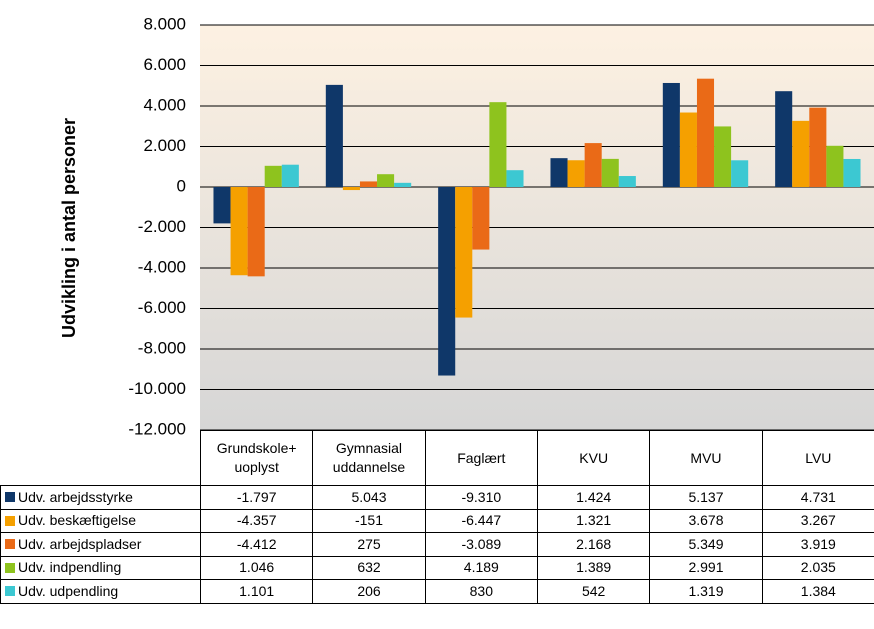 The height and width of the screenshot is (629, 874). What do you see at coordinates (594, 520) in the screenshot?
I see `table-value: 1.321` at bounding box center [594, 520].